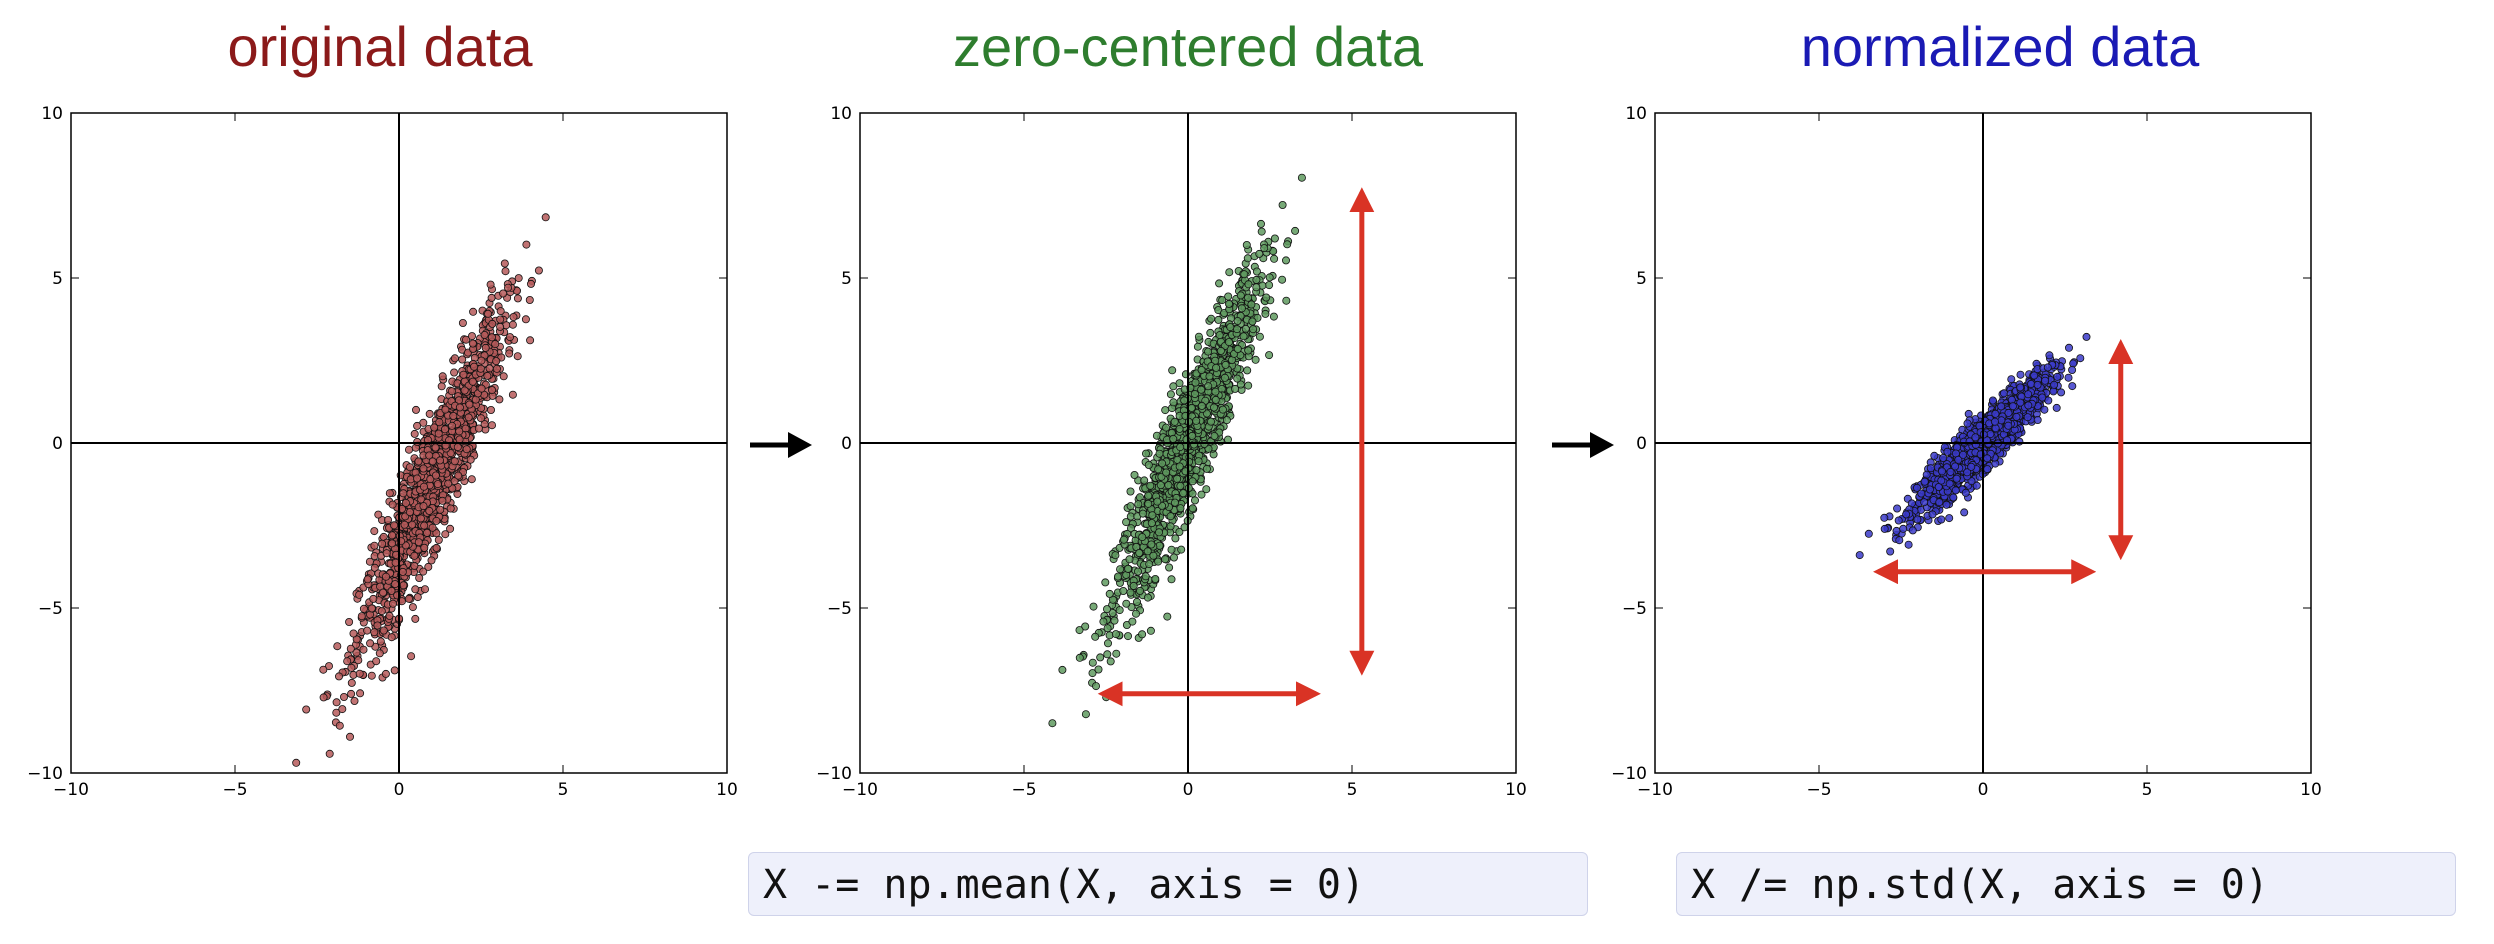 Image resolution: width=2494 pixels, height=944 pixels. Describe the element at coordinates (45, 774) in the screenshot. I see `y-tick-label: −10` at that location.